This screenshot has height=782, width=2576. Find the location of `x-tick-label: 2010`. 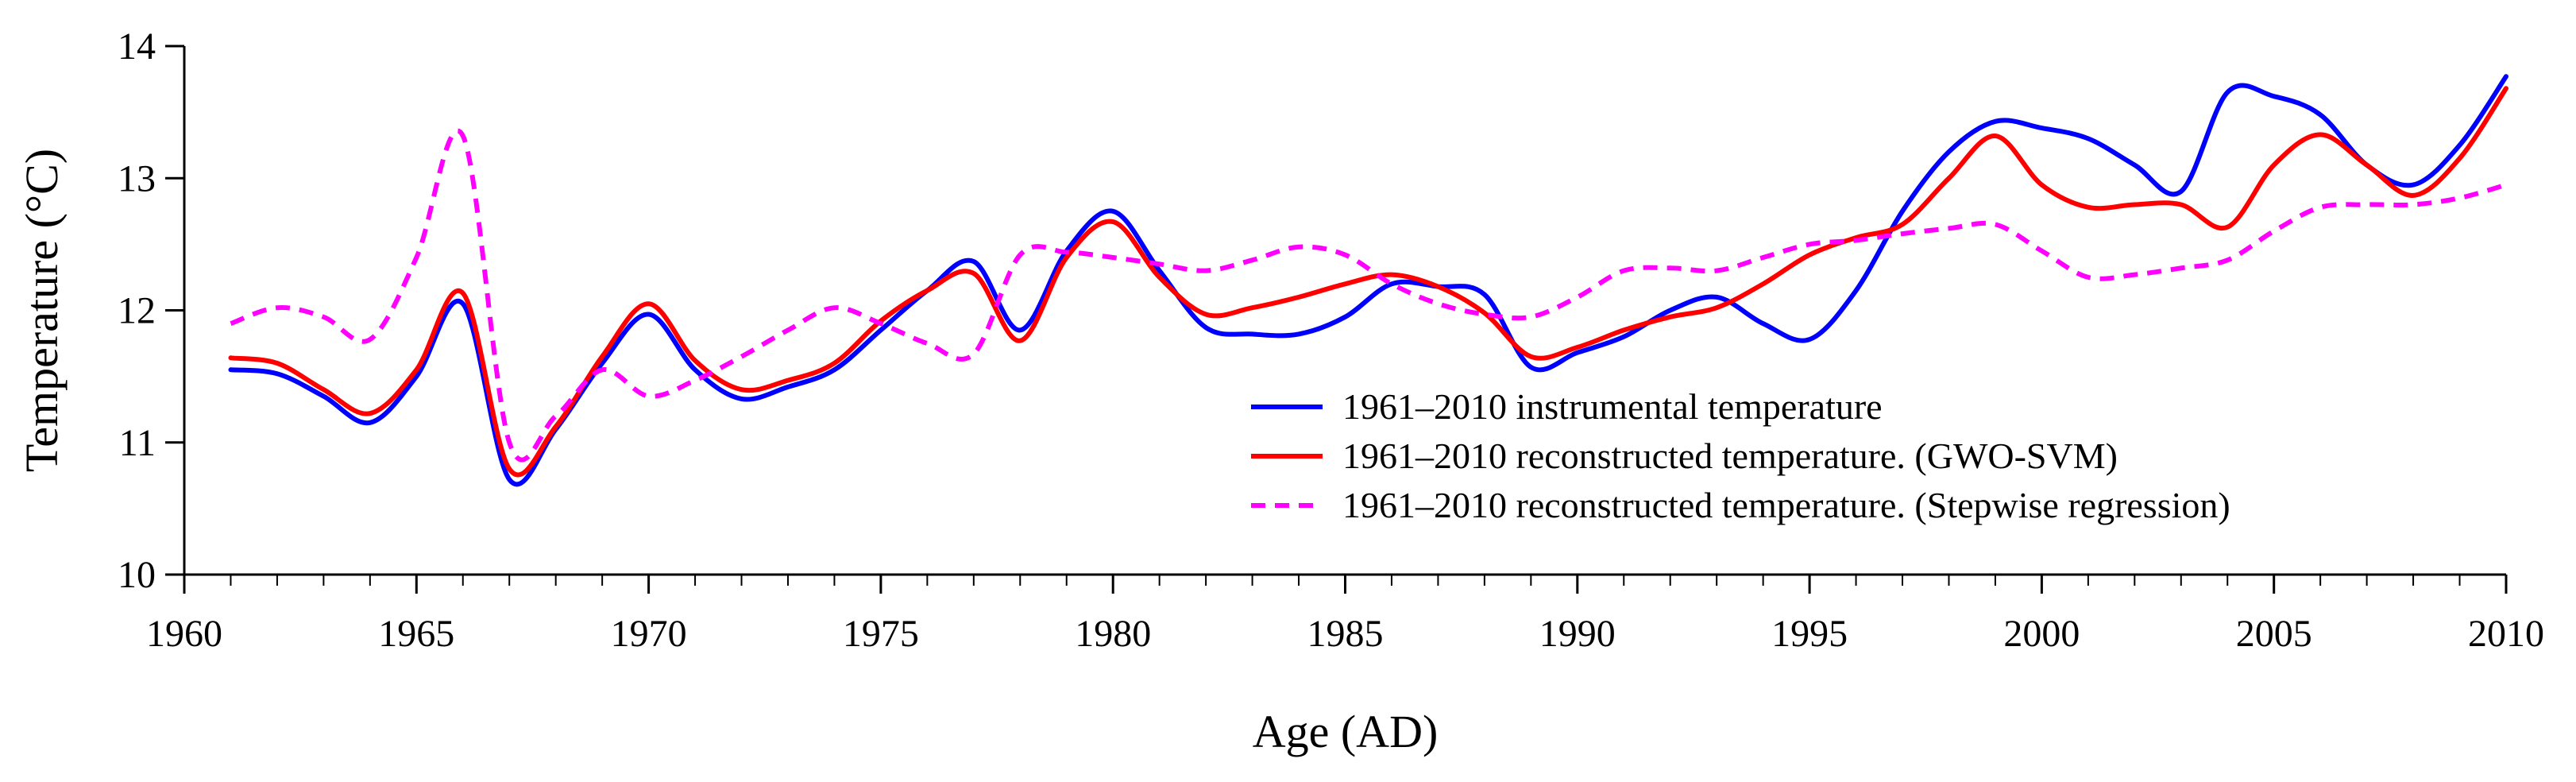

x-tick-label: 2010 is located at coordinates (2506, 634).